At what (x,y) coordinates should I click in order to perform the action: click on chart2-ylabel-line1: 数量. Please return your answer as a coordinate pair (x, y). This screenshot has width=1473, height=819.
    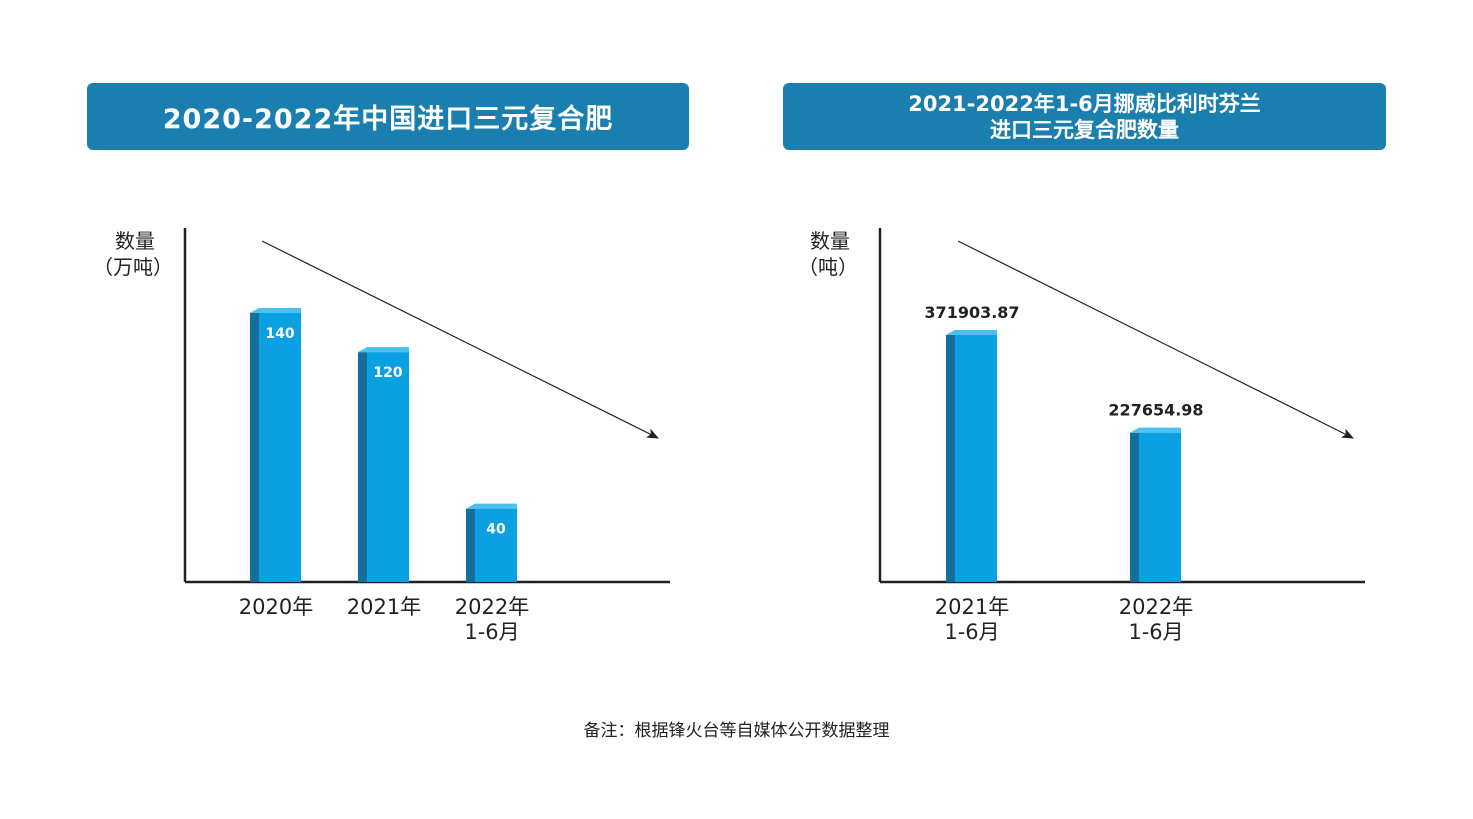
    Looking at the image, I should click on (830, 241).